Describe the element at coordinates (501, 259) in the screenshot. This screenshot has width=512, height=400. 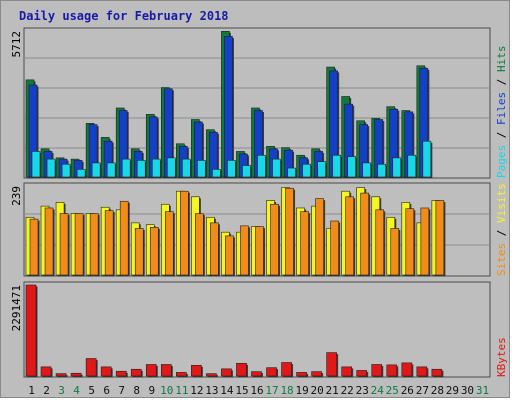
I see `legend-sites: Sites` at that location.